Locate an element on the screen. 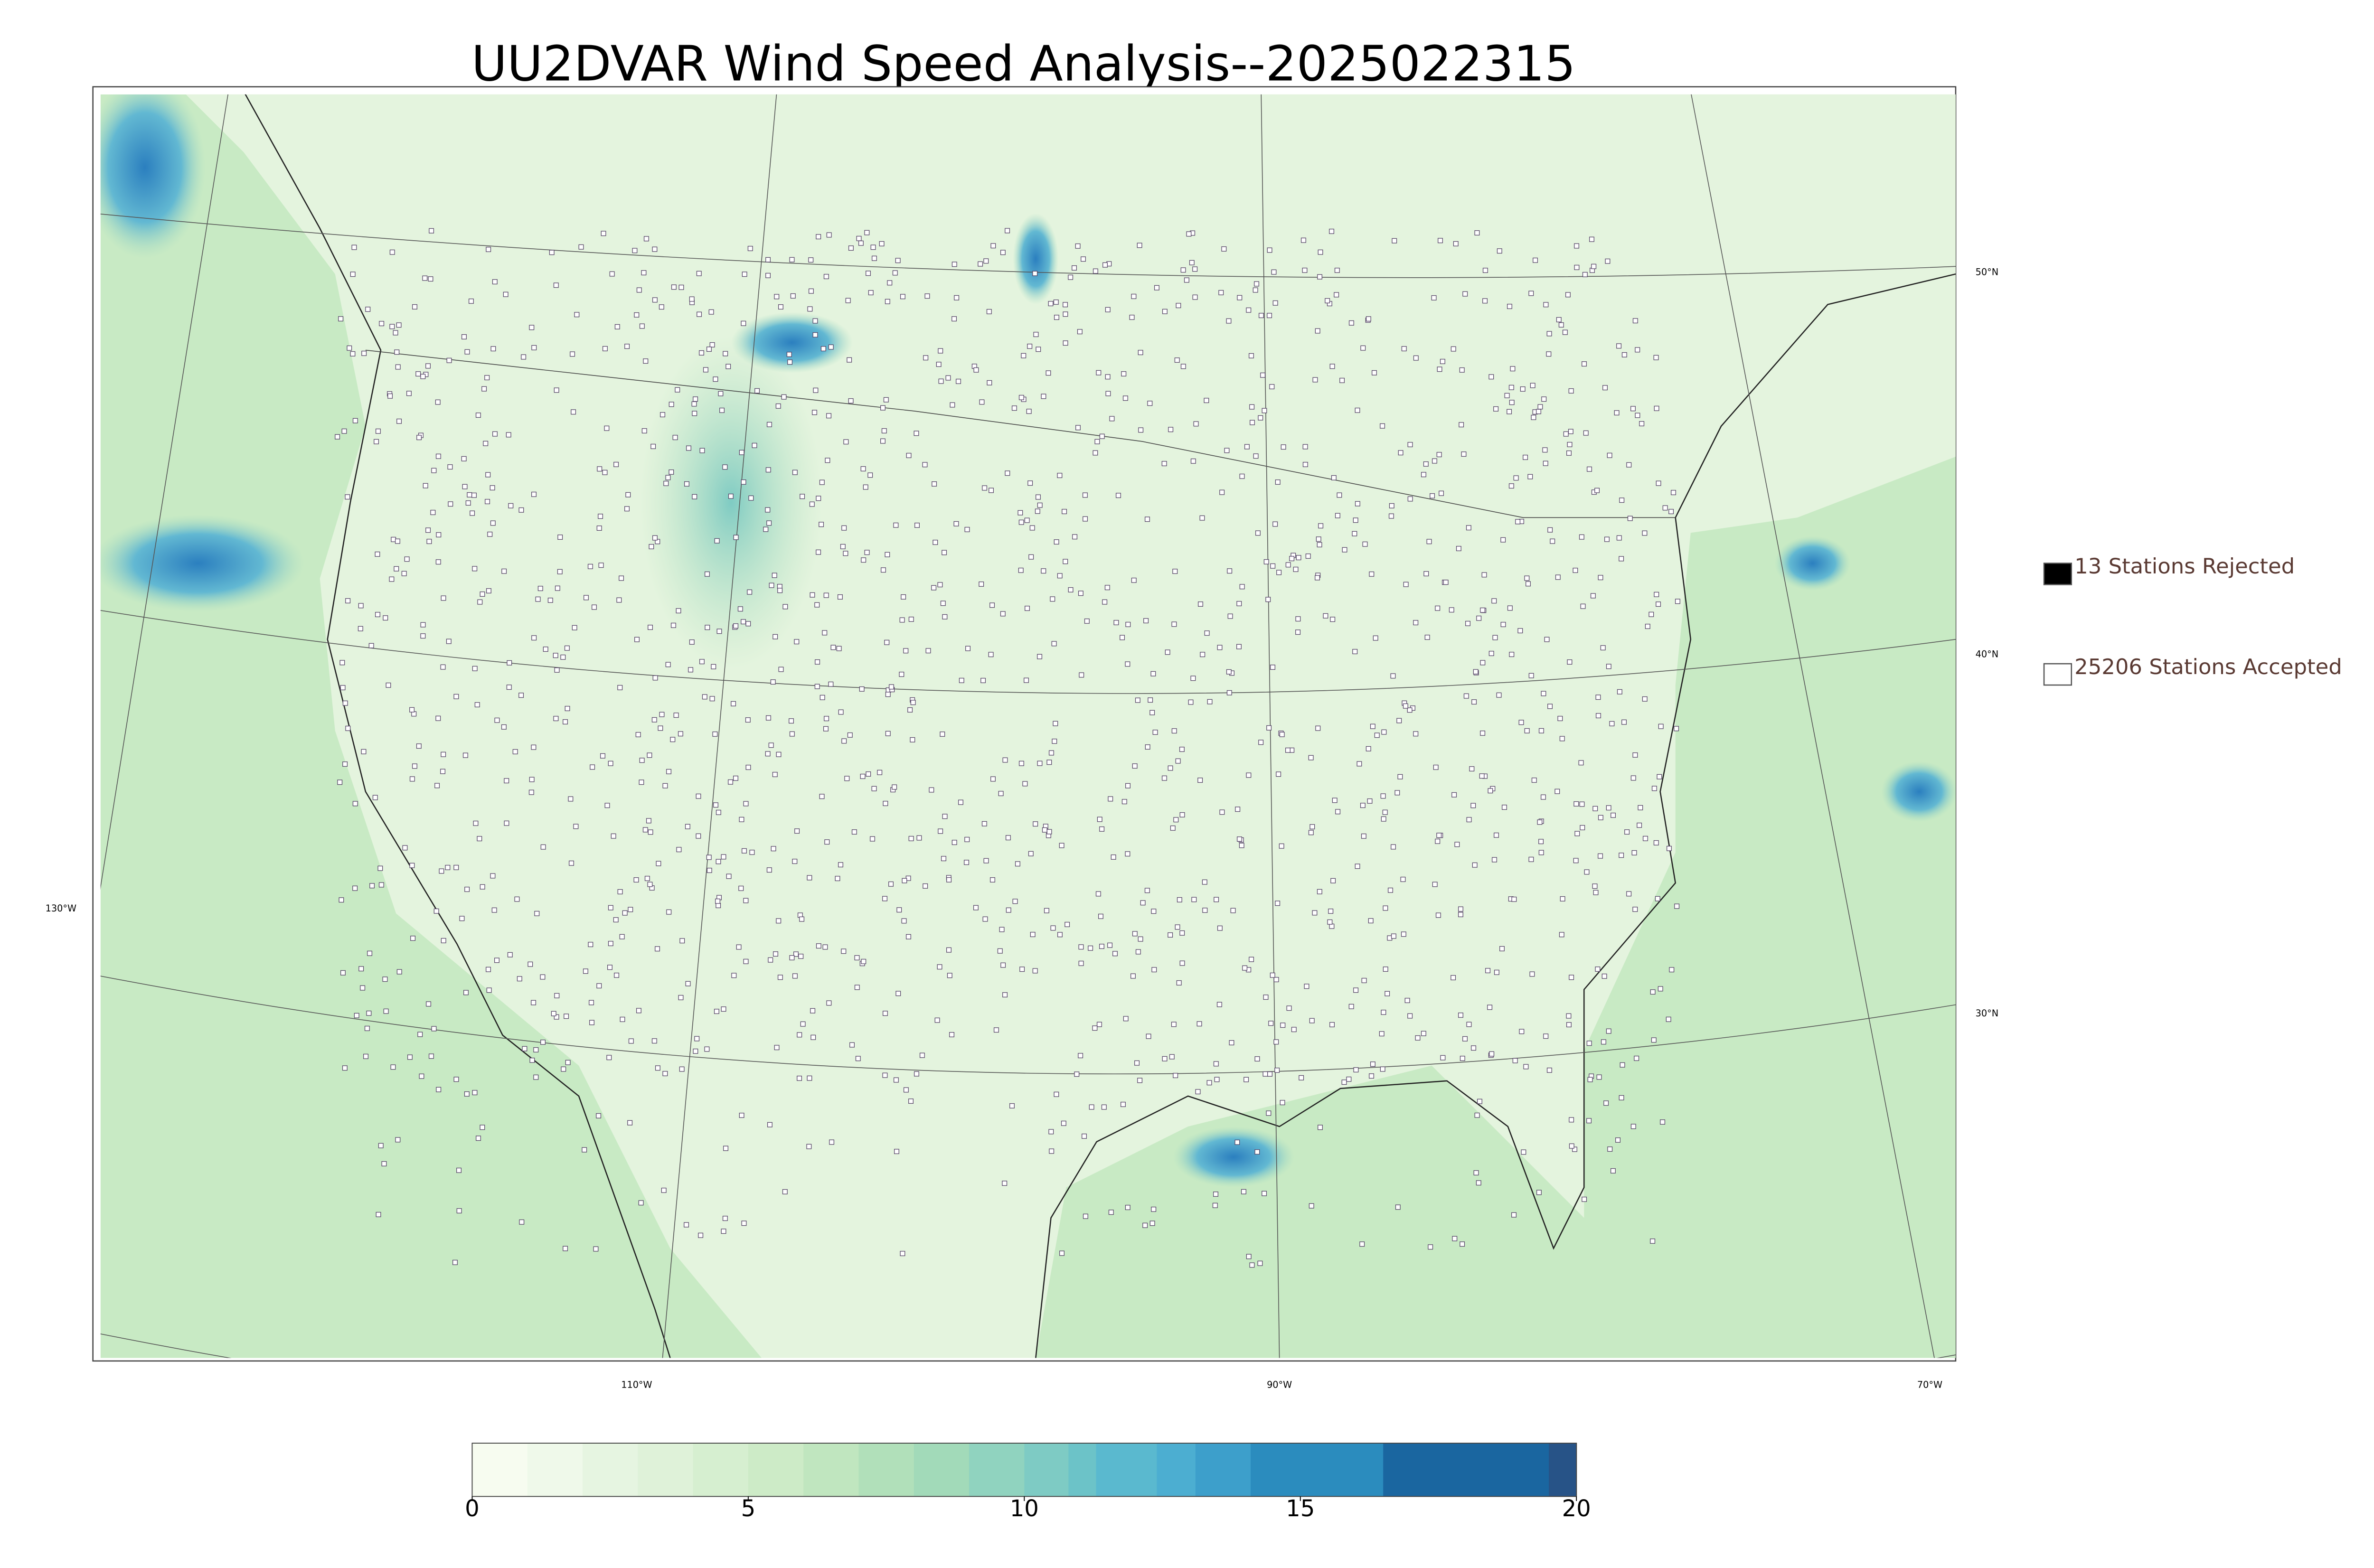  colorbar-tick-label: 20 is located at coordinates (1576, 1508).